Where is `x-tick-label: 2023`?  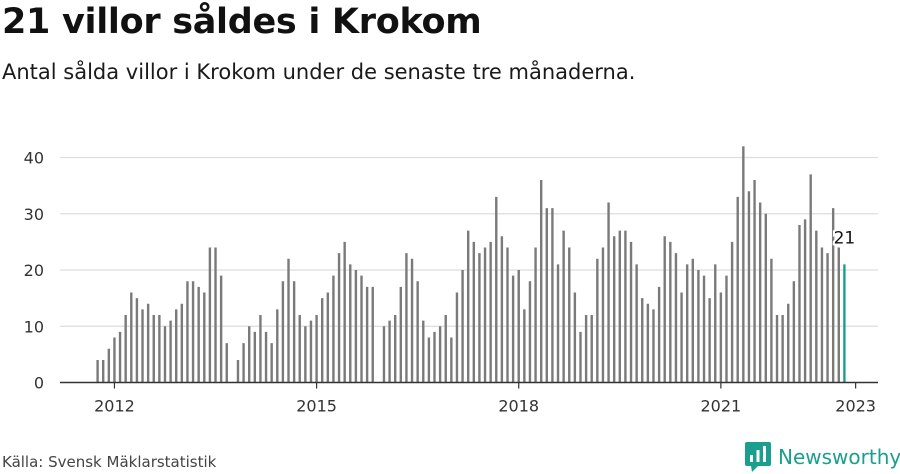 x-tick-label: 2023 is located at coordinates (855, 406).